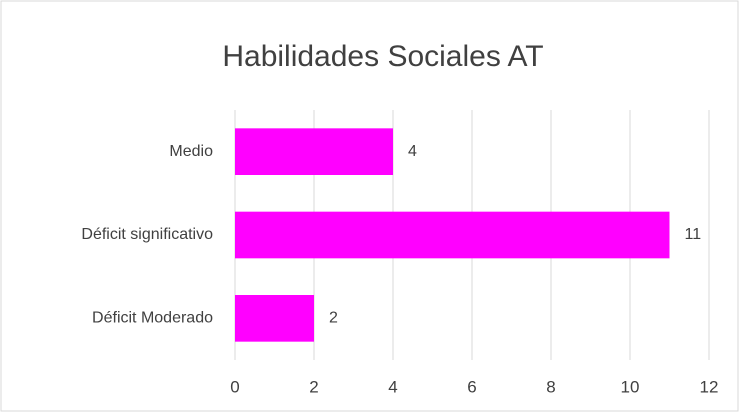  I want to click on data-label: 2, so click(333, 318).